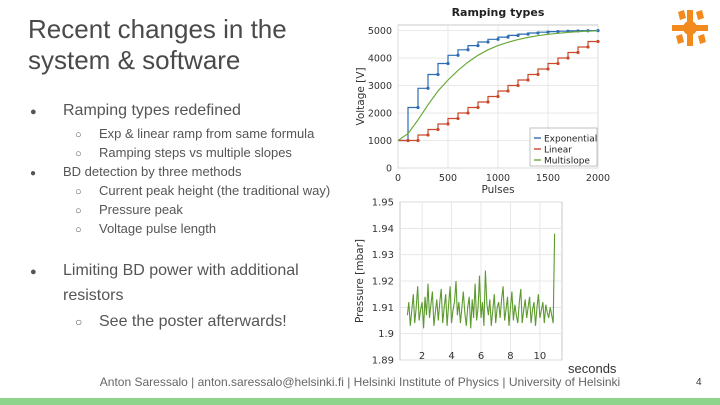 Image resolution: width=720 pixels, height=405 pixels. What do you see at coordinates (699, 382) in the screenshot?
I see `page-number: 4` at bounding box center [699, 382].